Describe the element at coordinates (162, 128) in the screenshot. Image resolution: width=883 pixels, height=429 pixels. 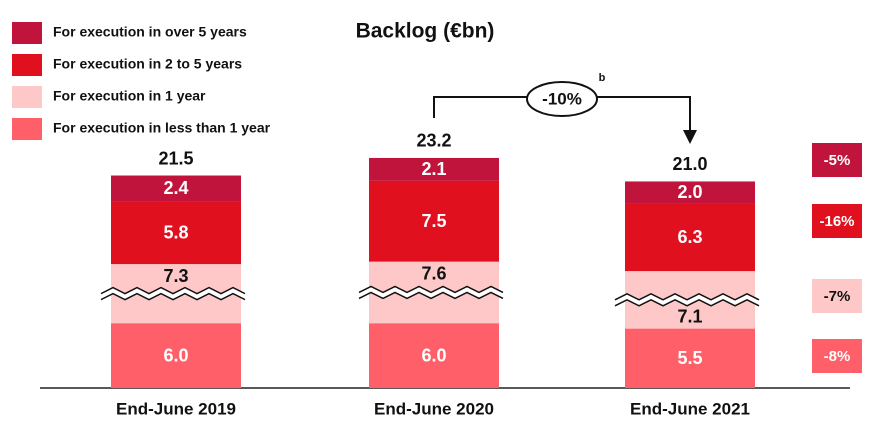
I see `legend-label: For execution in less than 1 year` at that location.